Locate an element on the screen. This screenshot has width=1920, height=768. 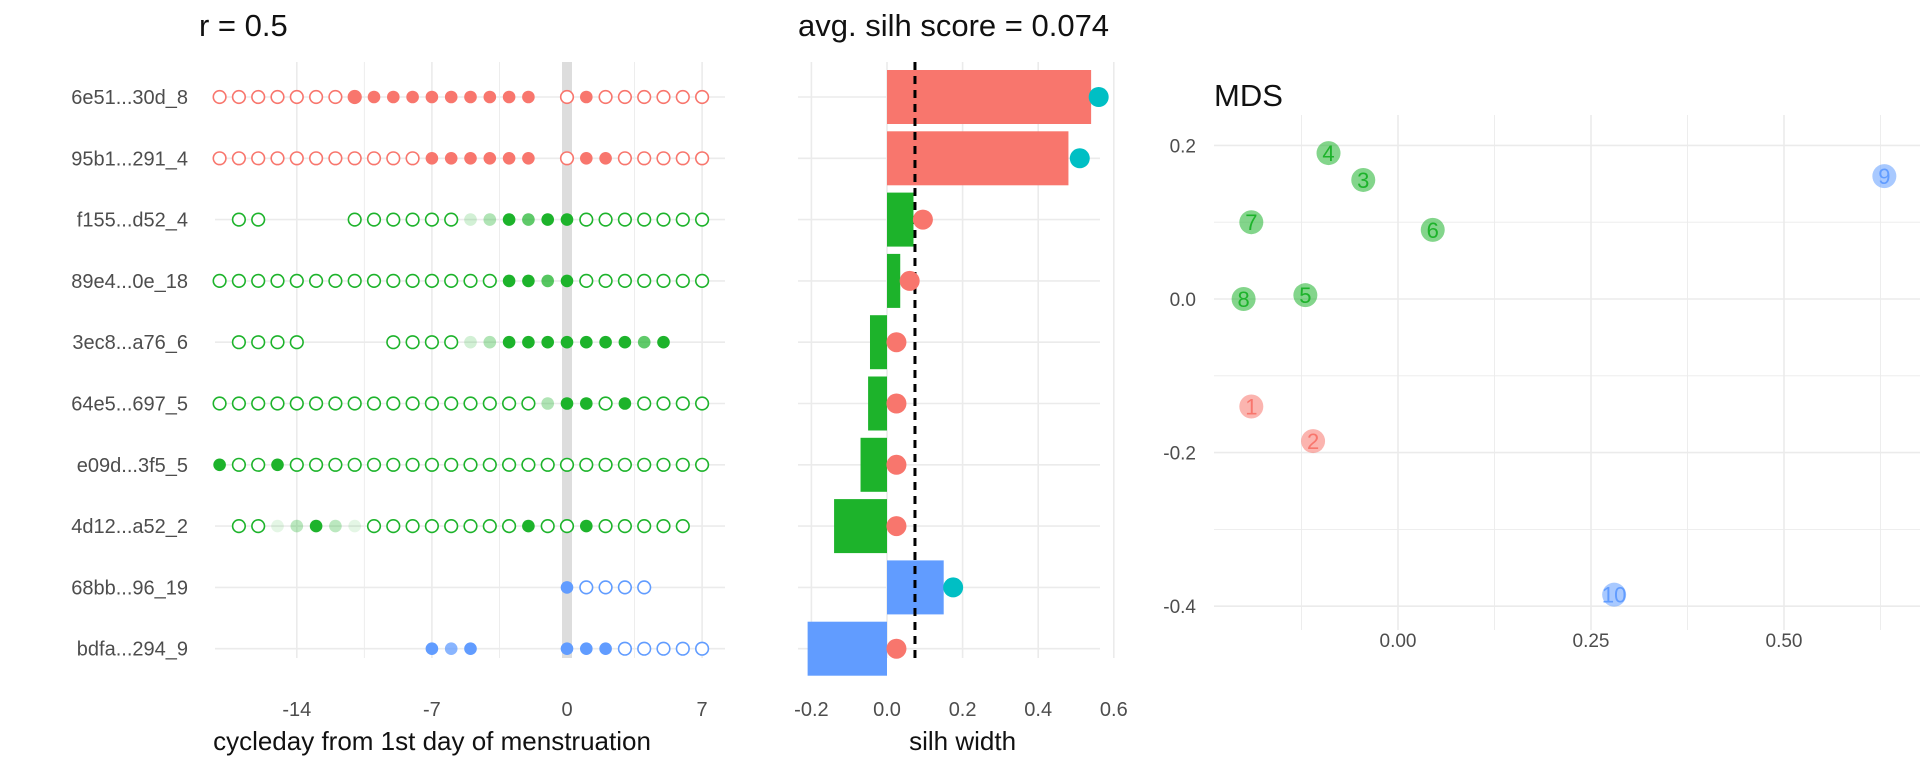
row-label: 6e51...30d_8 is located at coordinates (129, 98).